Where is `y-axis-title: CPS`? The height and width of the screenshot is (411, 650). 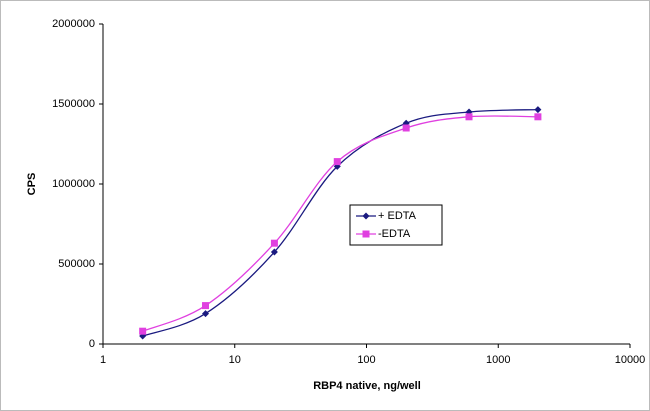 y-axis-title: CPS is located at coordinates (32, 184).